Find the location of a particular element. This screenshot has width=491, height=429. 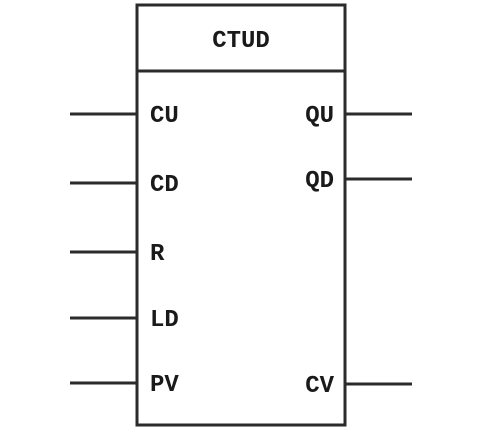

output-label-cv: CV is located at coordinates (319, 386).